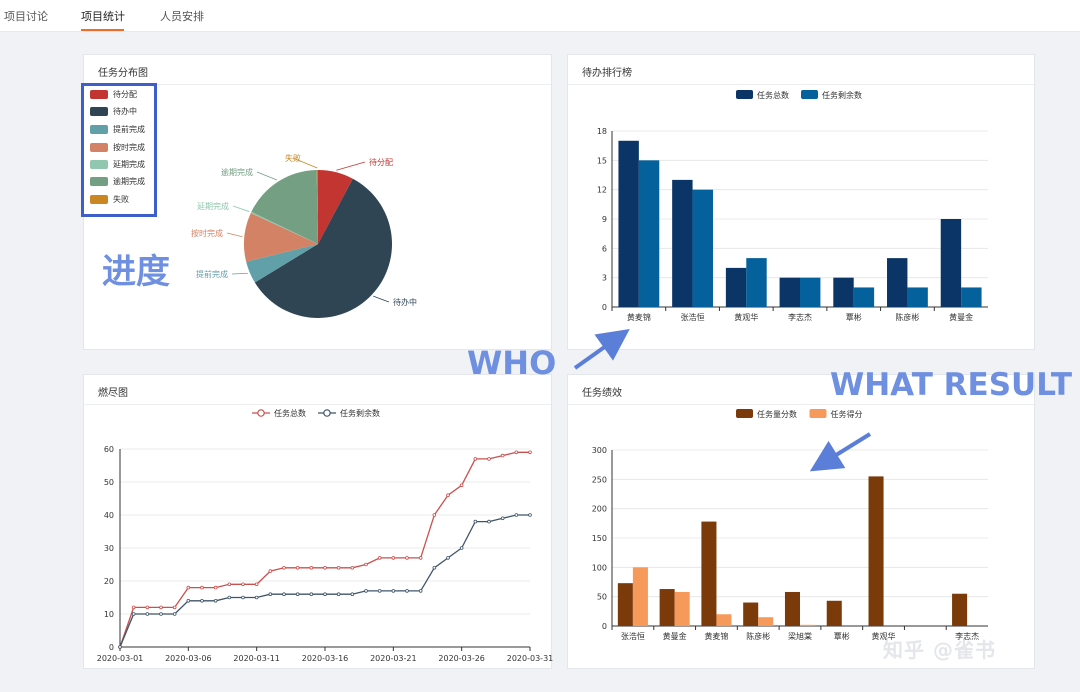 Image resolution: width=1080 pixels, height=692 pixels. Describe the element at coordinates (792, 206) in the screenshot. I see `todo-ranking-bar-chart: 任务总数 任务剩余数 0 3 6 9 12 15 18 黄麦锦 张浩恒 黄观华 李志杰 覃彬 陈彦彬 黄曼金` at that location.